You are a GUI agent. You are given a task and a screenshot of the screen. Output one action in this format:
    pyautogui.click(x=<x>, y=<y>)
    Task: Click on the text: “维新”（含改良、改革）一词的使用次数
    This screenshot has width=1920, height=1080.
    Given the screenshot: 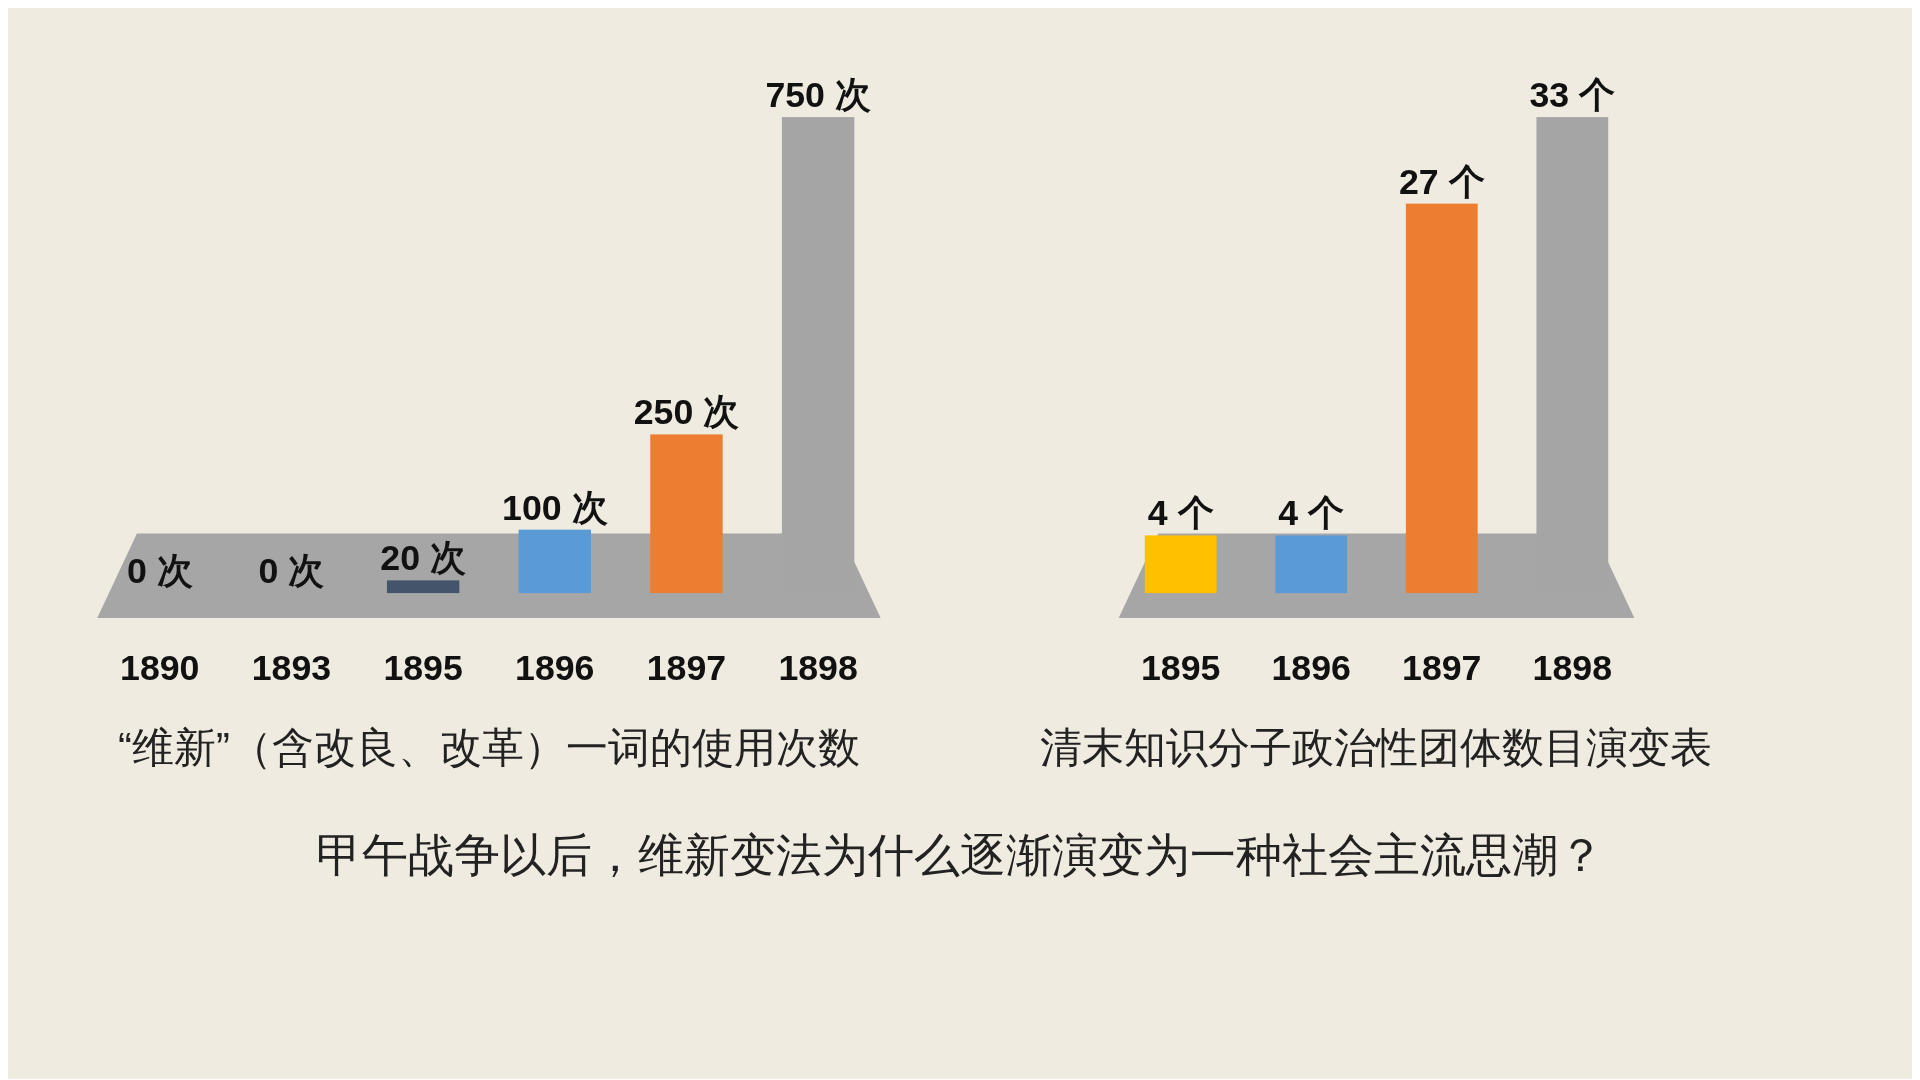 What is the action you would take?
    pyautogui.click(x=489, y=747)
    